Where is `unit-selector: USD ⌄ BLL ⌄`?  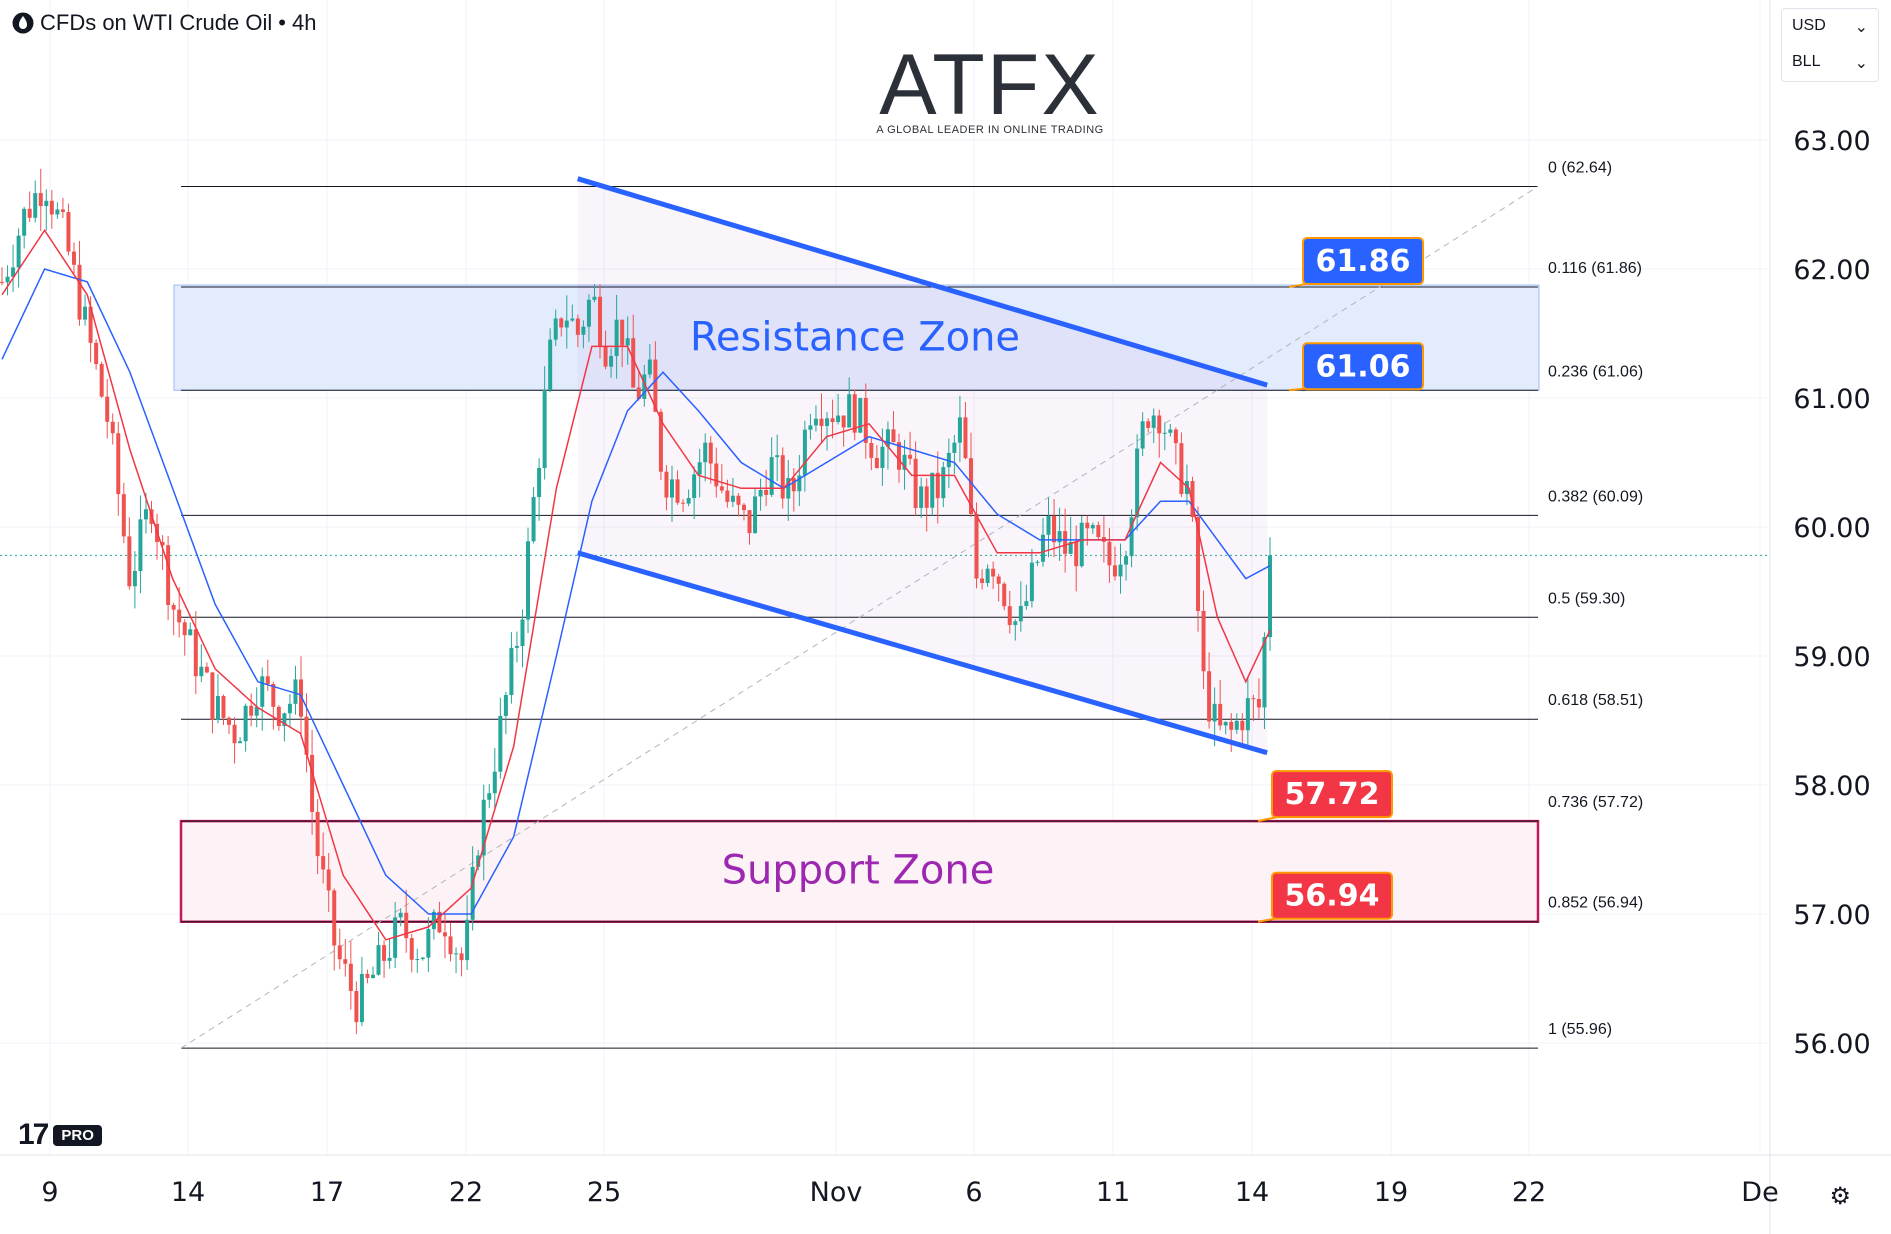
unit-selector: USD ⌄ BLL ⌄ is located at coordinates (1830, 45).